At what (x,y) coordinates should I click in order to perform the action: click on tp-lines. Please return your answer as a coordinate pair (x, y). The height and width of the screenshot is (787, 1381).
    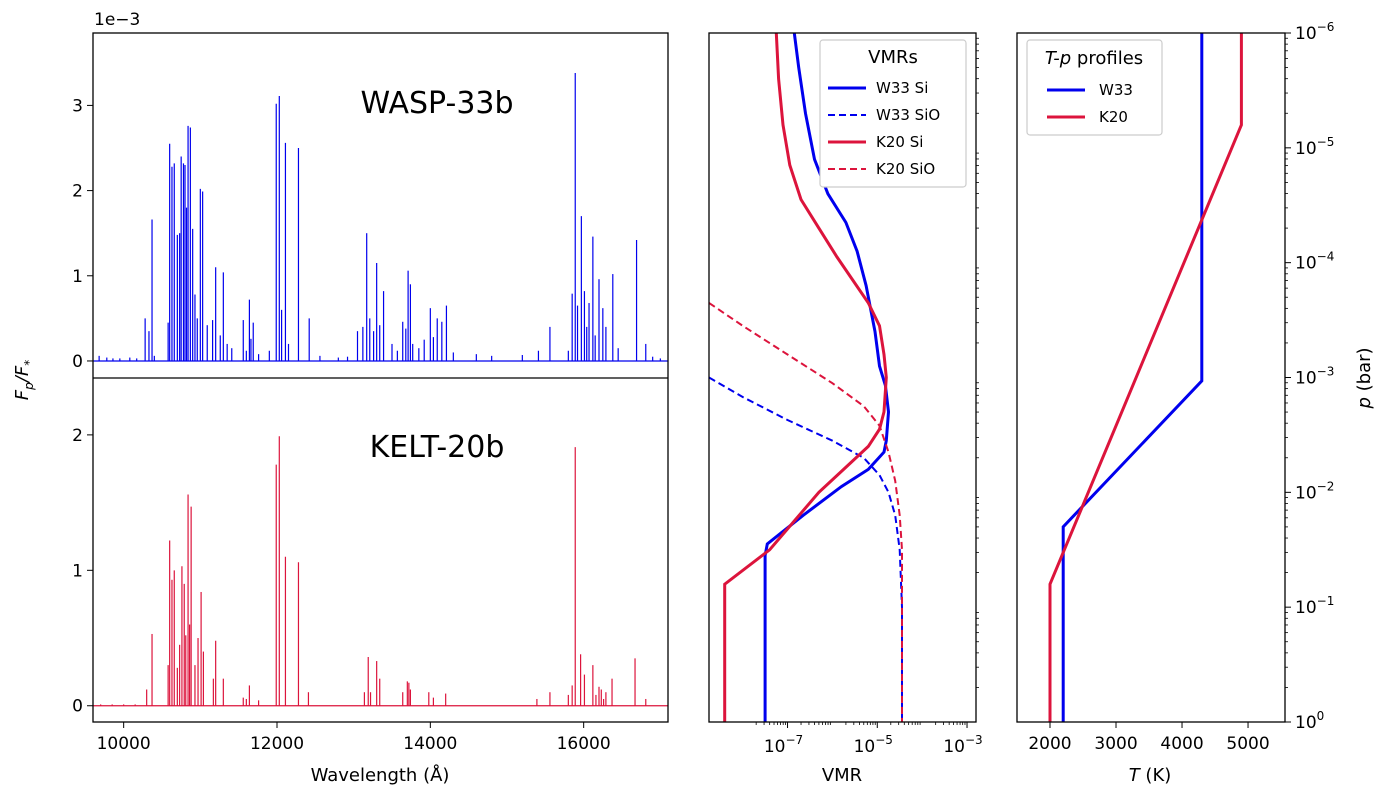
    Looking at the image, I should click on (1145, 377).